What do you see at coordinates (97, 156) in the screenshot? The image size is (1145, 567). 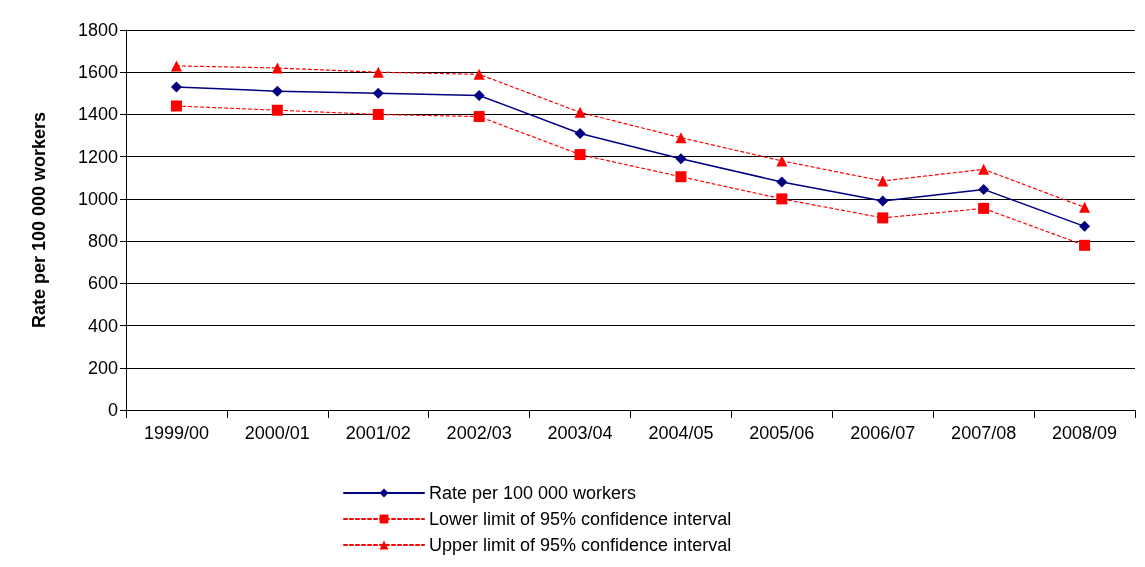 I see `y-tick-label: 1200` at bounding box center [97, 156].